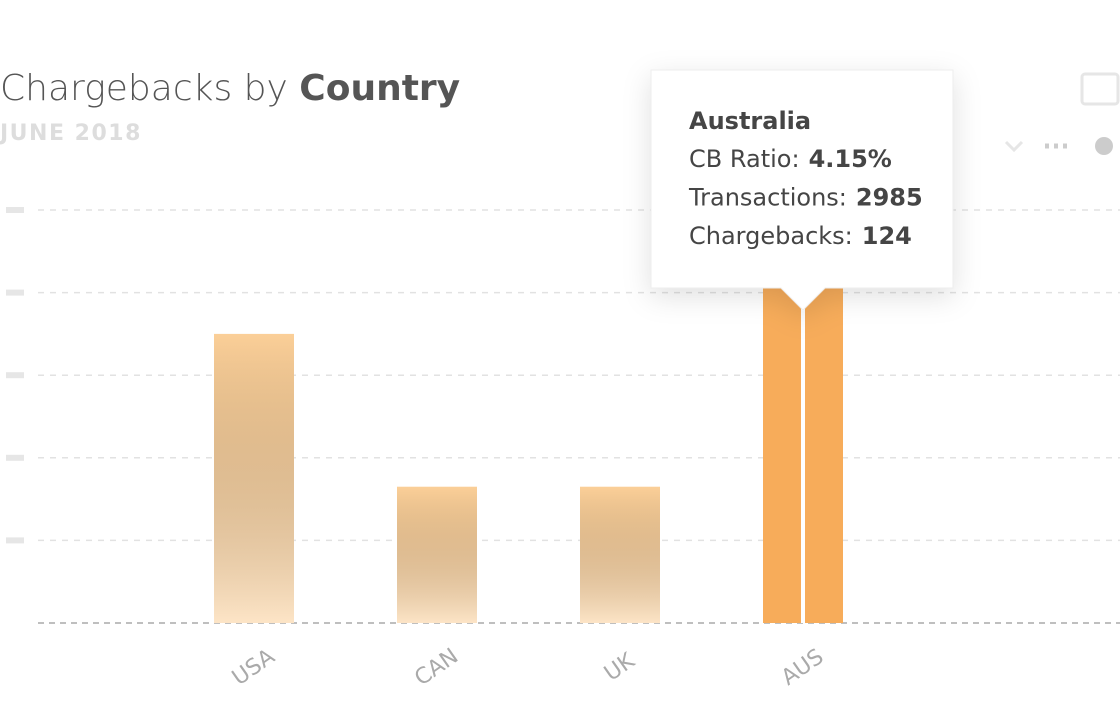 The width and height of the screenshot is (1120, 702). Describe the element at coordinates (1014, 146) in the screenshot. I see `chevron-icon` at that location.